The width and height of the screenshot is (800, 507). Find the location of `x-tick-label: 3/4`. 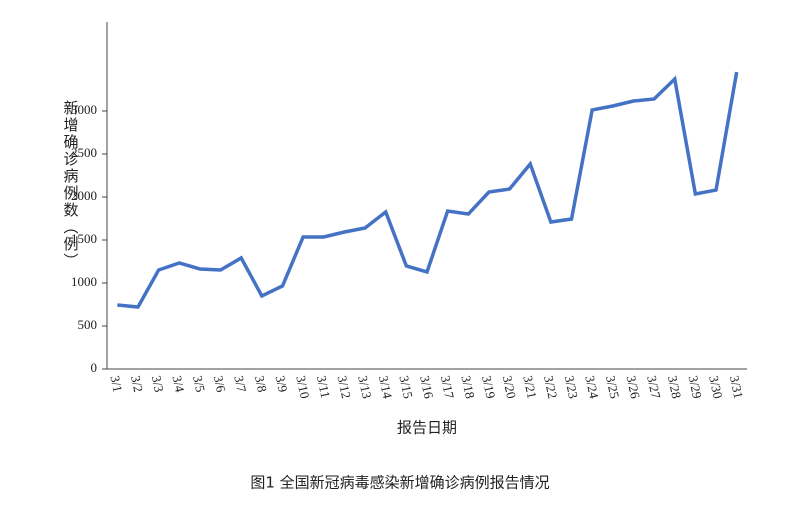

x-tick-label: 3/4 is located at coordinates (178, 384).